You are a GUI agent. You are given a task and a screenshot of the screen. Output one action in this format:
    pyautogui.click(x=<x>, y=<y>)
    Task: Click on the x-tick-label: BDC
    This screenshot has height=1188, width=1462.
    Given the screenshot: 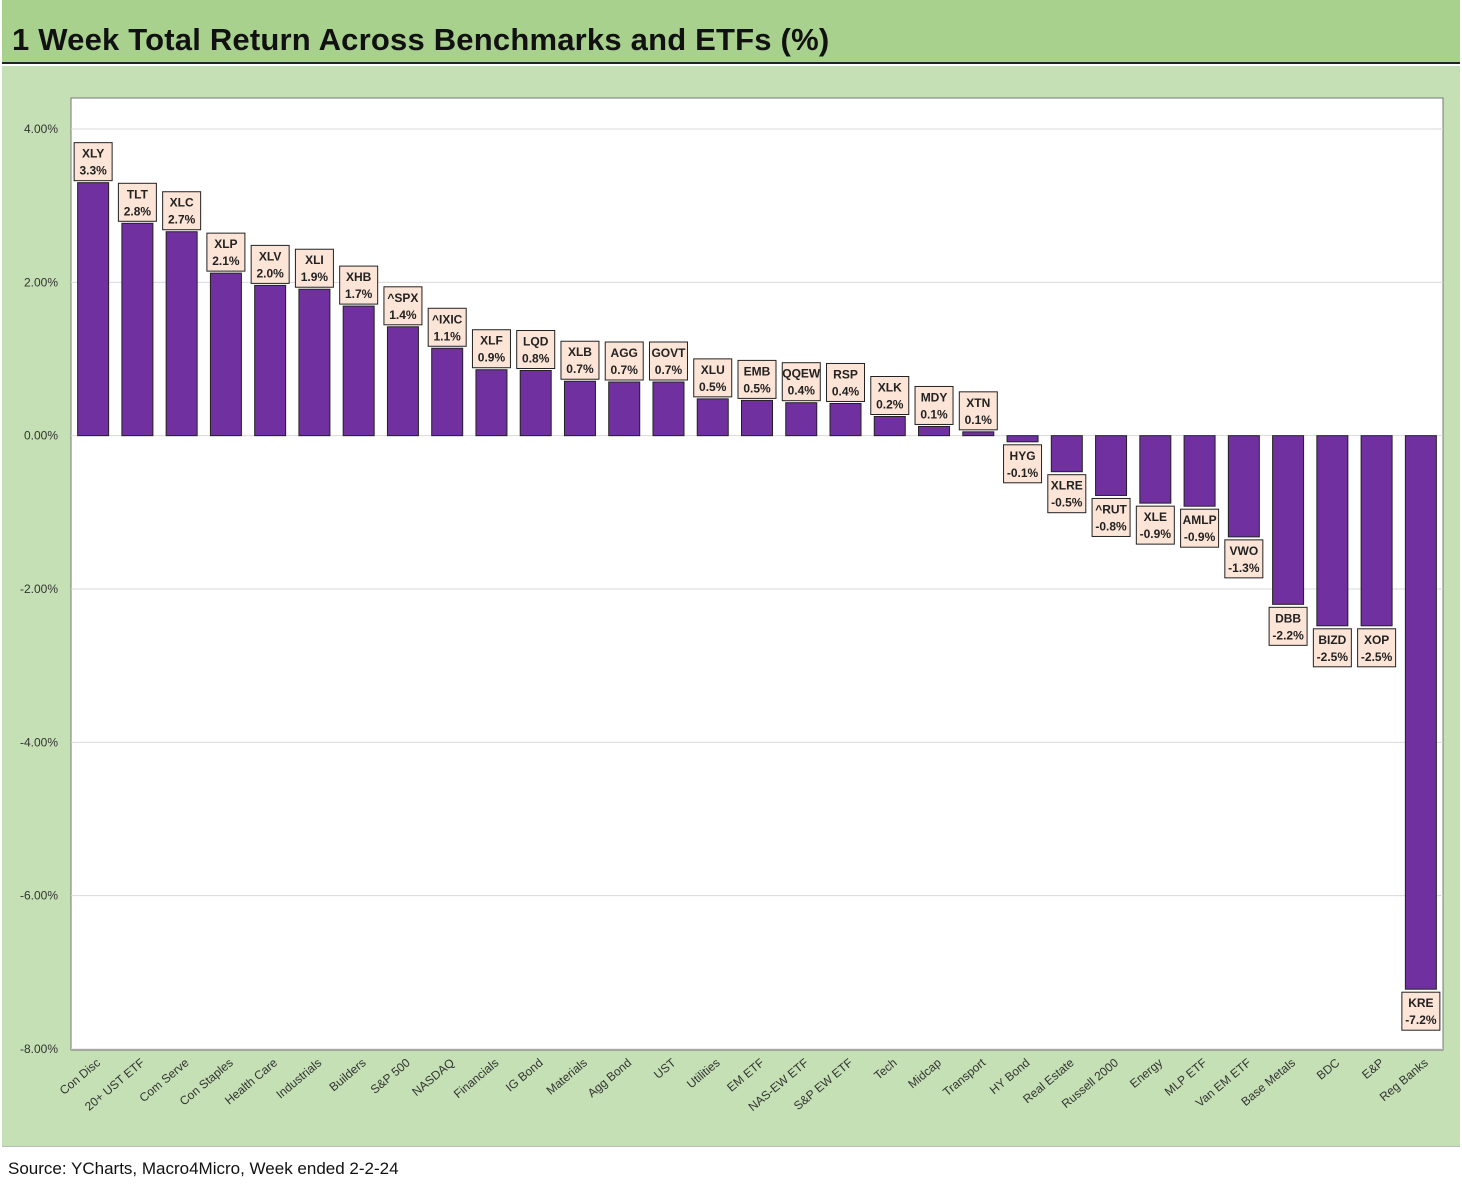 What is the action you would take?
    pyautogui.click(x=1328, y=1068)
    